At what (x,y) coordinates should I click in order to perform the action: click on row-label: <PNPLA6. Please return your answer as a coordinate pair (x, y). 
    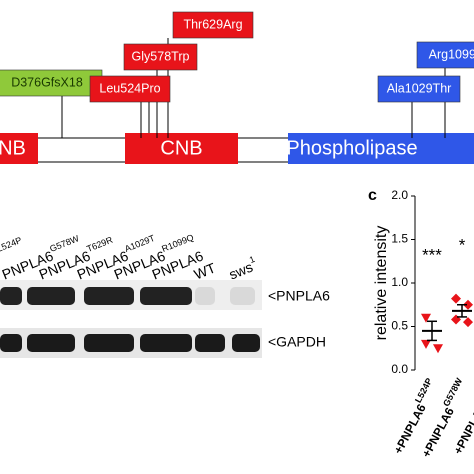
    Looking at the image, I should click on (299, 296).